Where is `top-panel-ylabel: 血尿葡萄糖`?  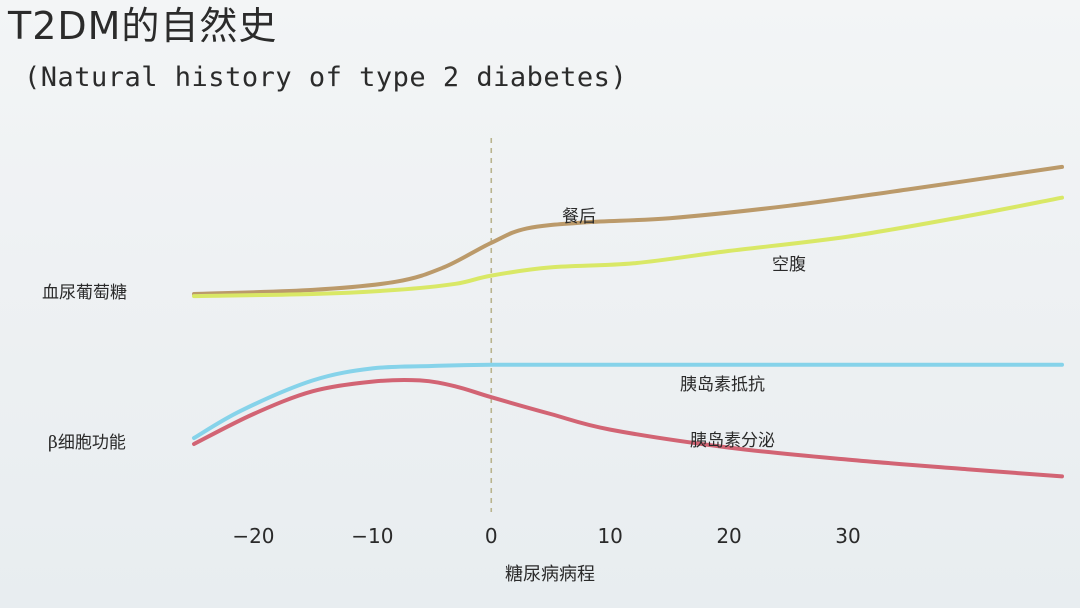
top-panel-ylabel: 血尿葡萄糖 is located at coordinates (84, 293).